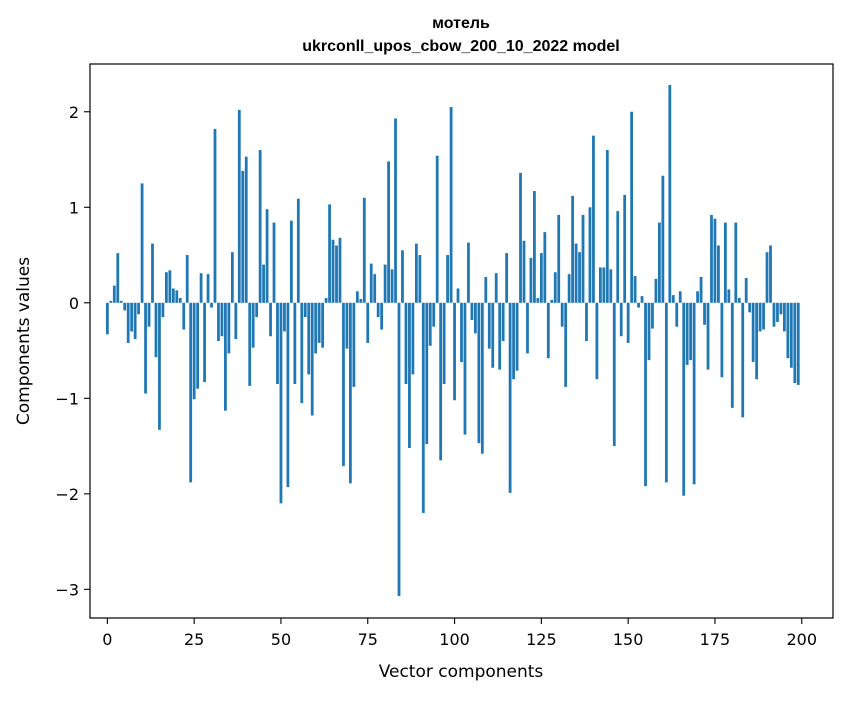  Describe the element at coordinates (715, 639) in the screenshot. I see `x-tick-label: 175` at that location.